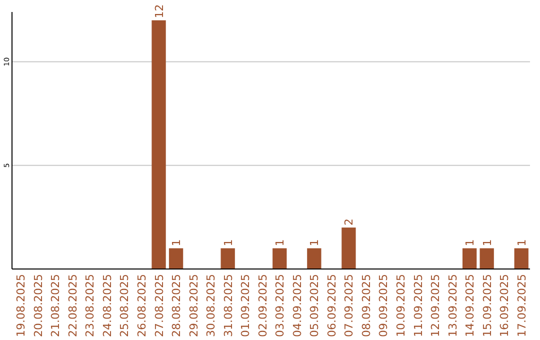 The image size is (540, 340). I want to click on x-tick-label: 04.09.2025, so click(297, 305).